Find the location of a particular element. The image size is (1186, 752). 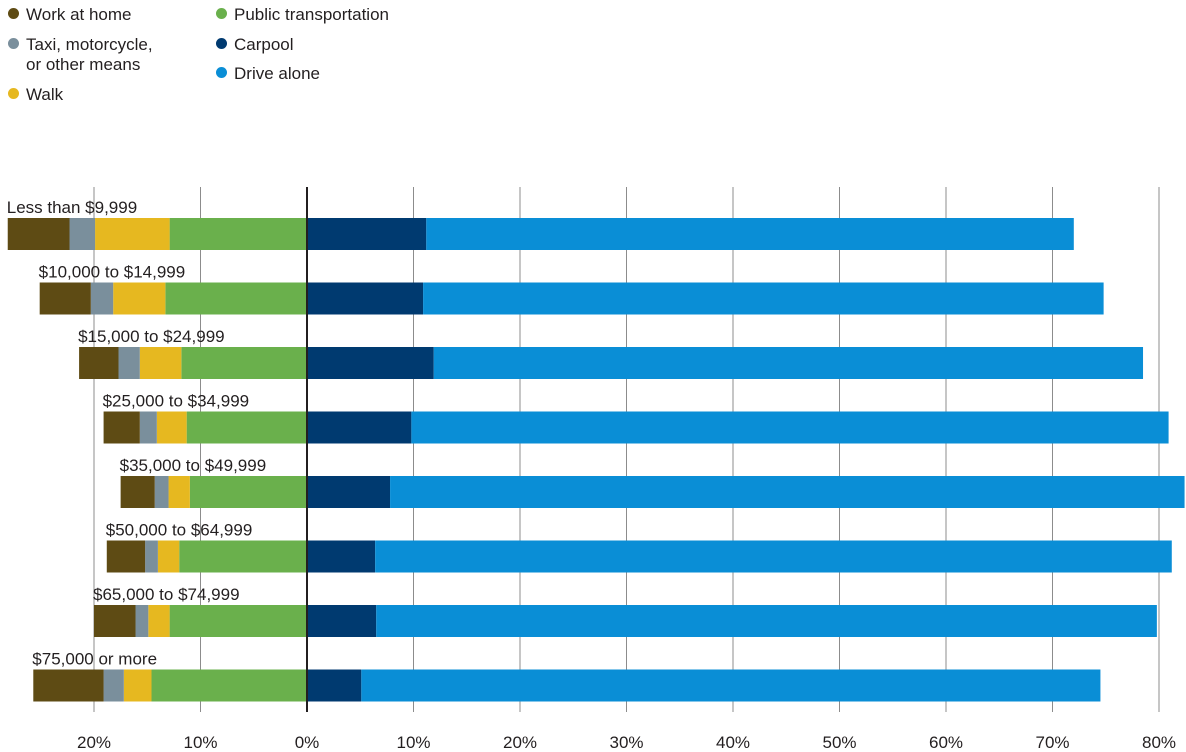

category-label: $50,000 to $64,999 is located at coordinates (179, 530).